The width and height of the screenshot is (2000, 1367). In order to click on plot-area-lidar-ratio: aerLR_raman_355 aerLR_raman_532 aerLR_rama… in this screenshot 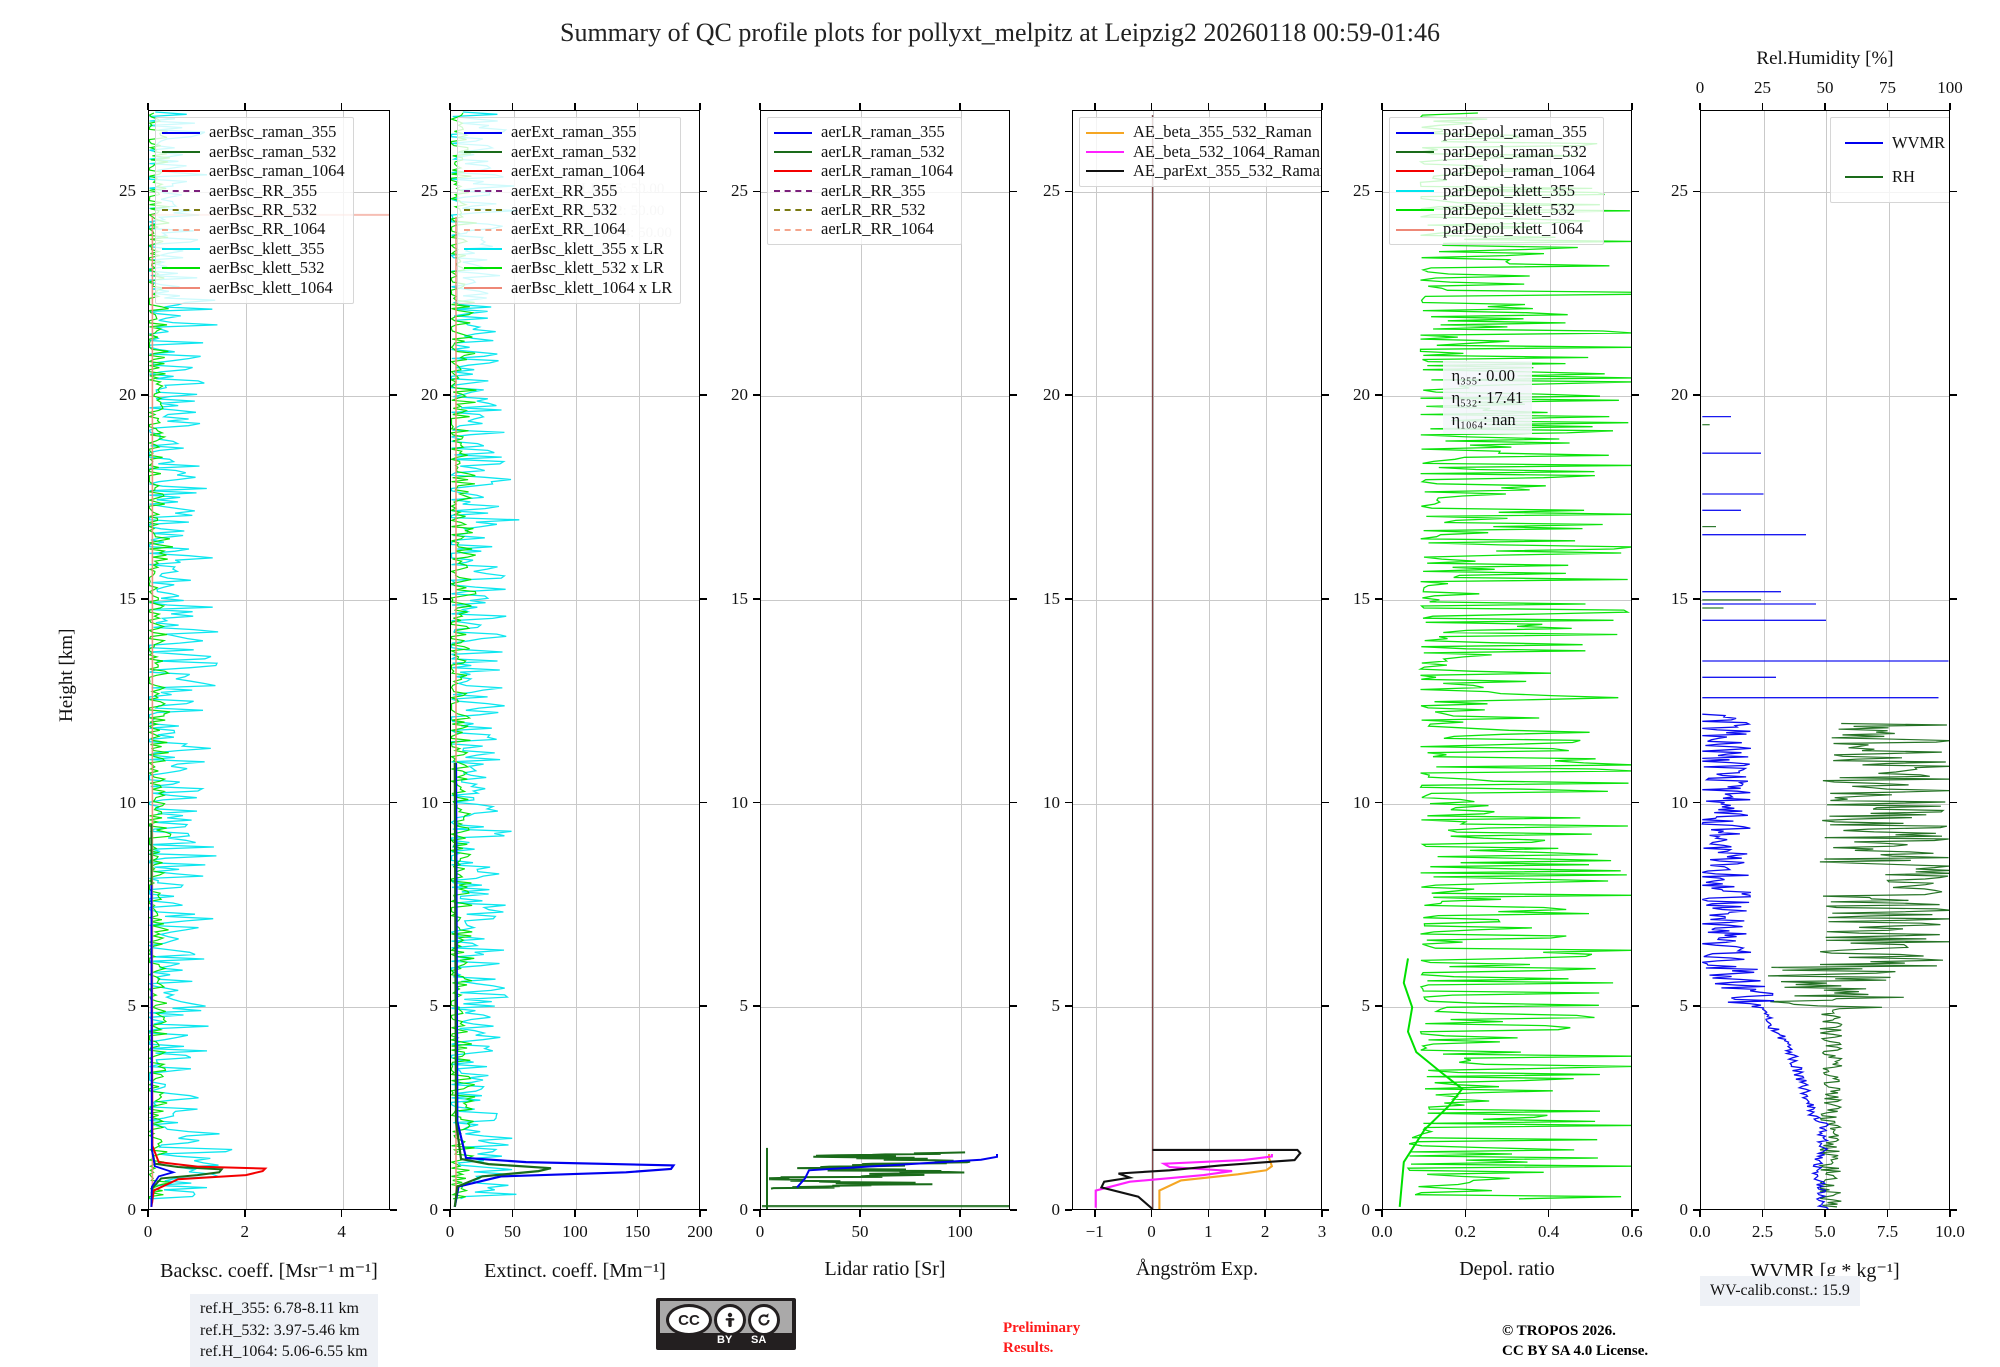, I will do `click(885, 660)`.